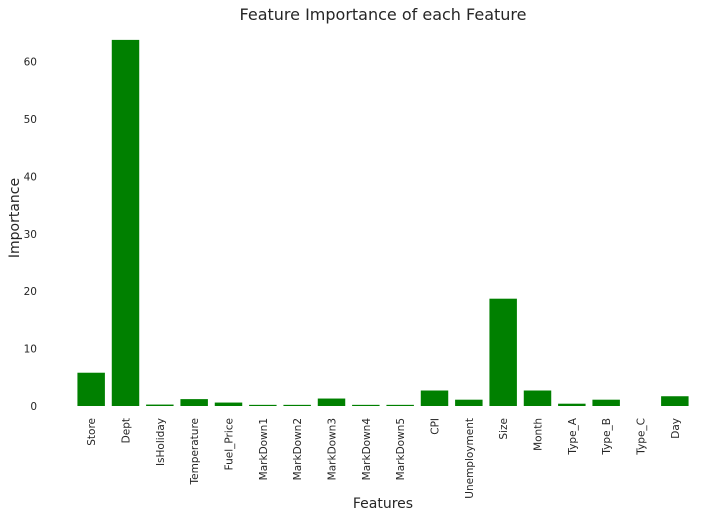 The image size is (725, 517). I want to click on bar-temperature, so click(194, 402).